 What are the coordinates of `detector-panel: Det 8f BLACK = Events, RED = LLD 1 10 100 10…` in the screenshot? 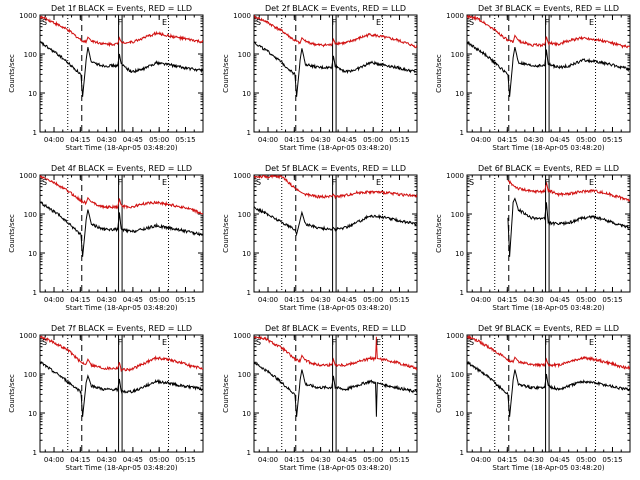 It's located at (320, 398).